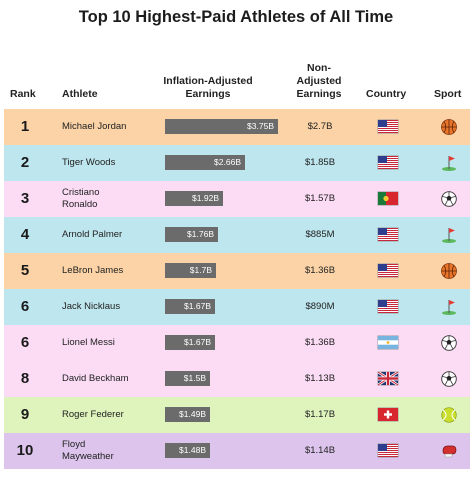 The image size is (472, 480). I want to click on table-row: 3 Cristiano Ronaldo $1.92B $1.57B, so click(237, 199).